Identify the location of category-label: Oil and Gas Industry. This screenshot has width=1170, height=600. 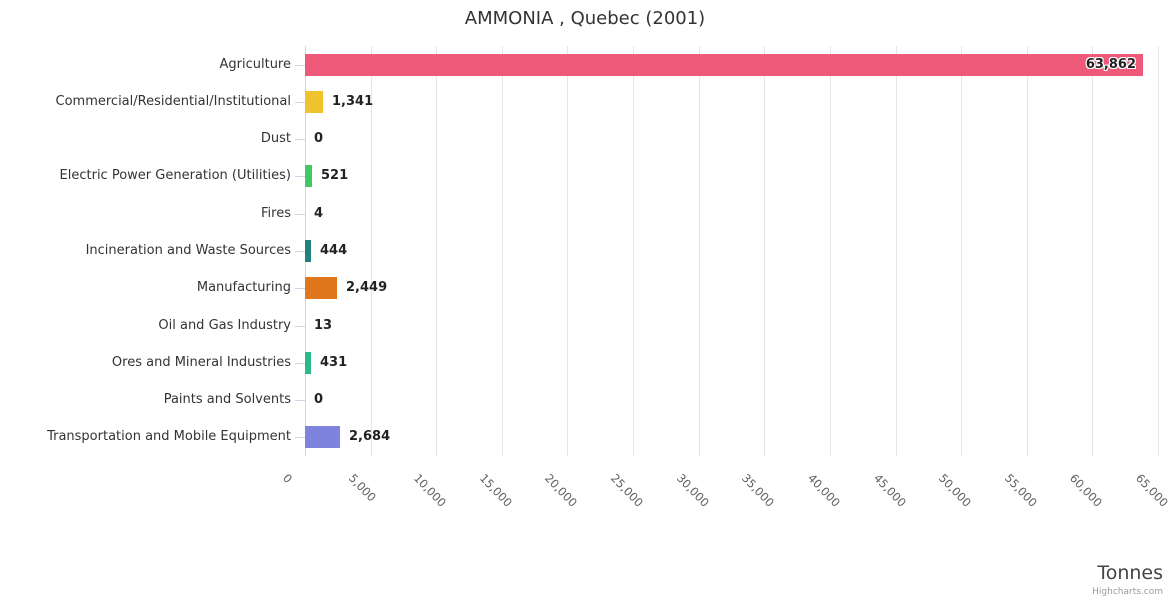
(224, 325).